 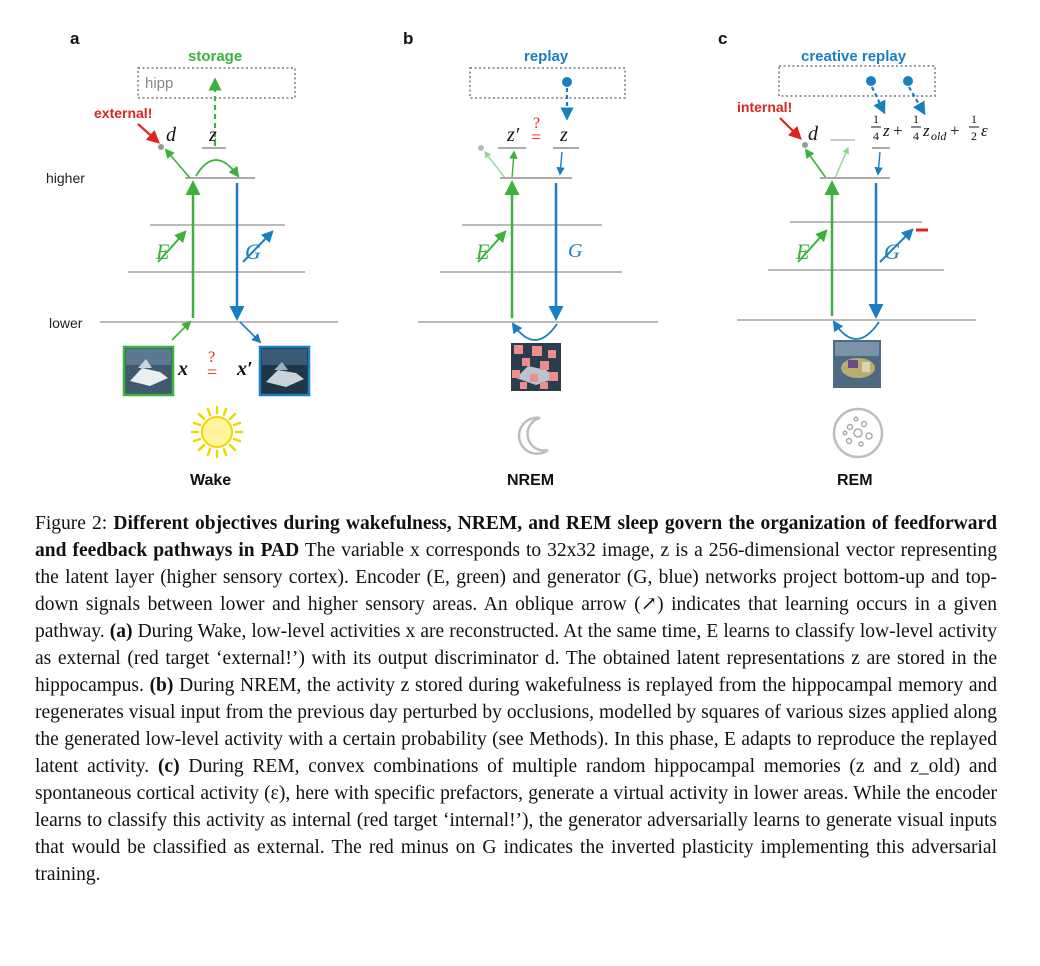 I want to click on rem-eye-icon, so click(x=858, y=433).